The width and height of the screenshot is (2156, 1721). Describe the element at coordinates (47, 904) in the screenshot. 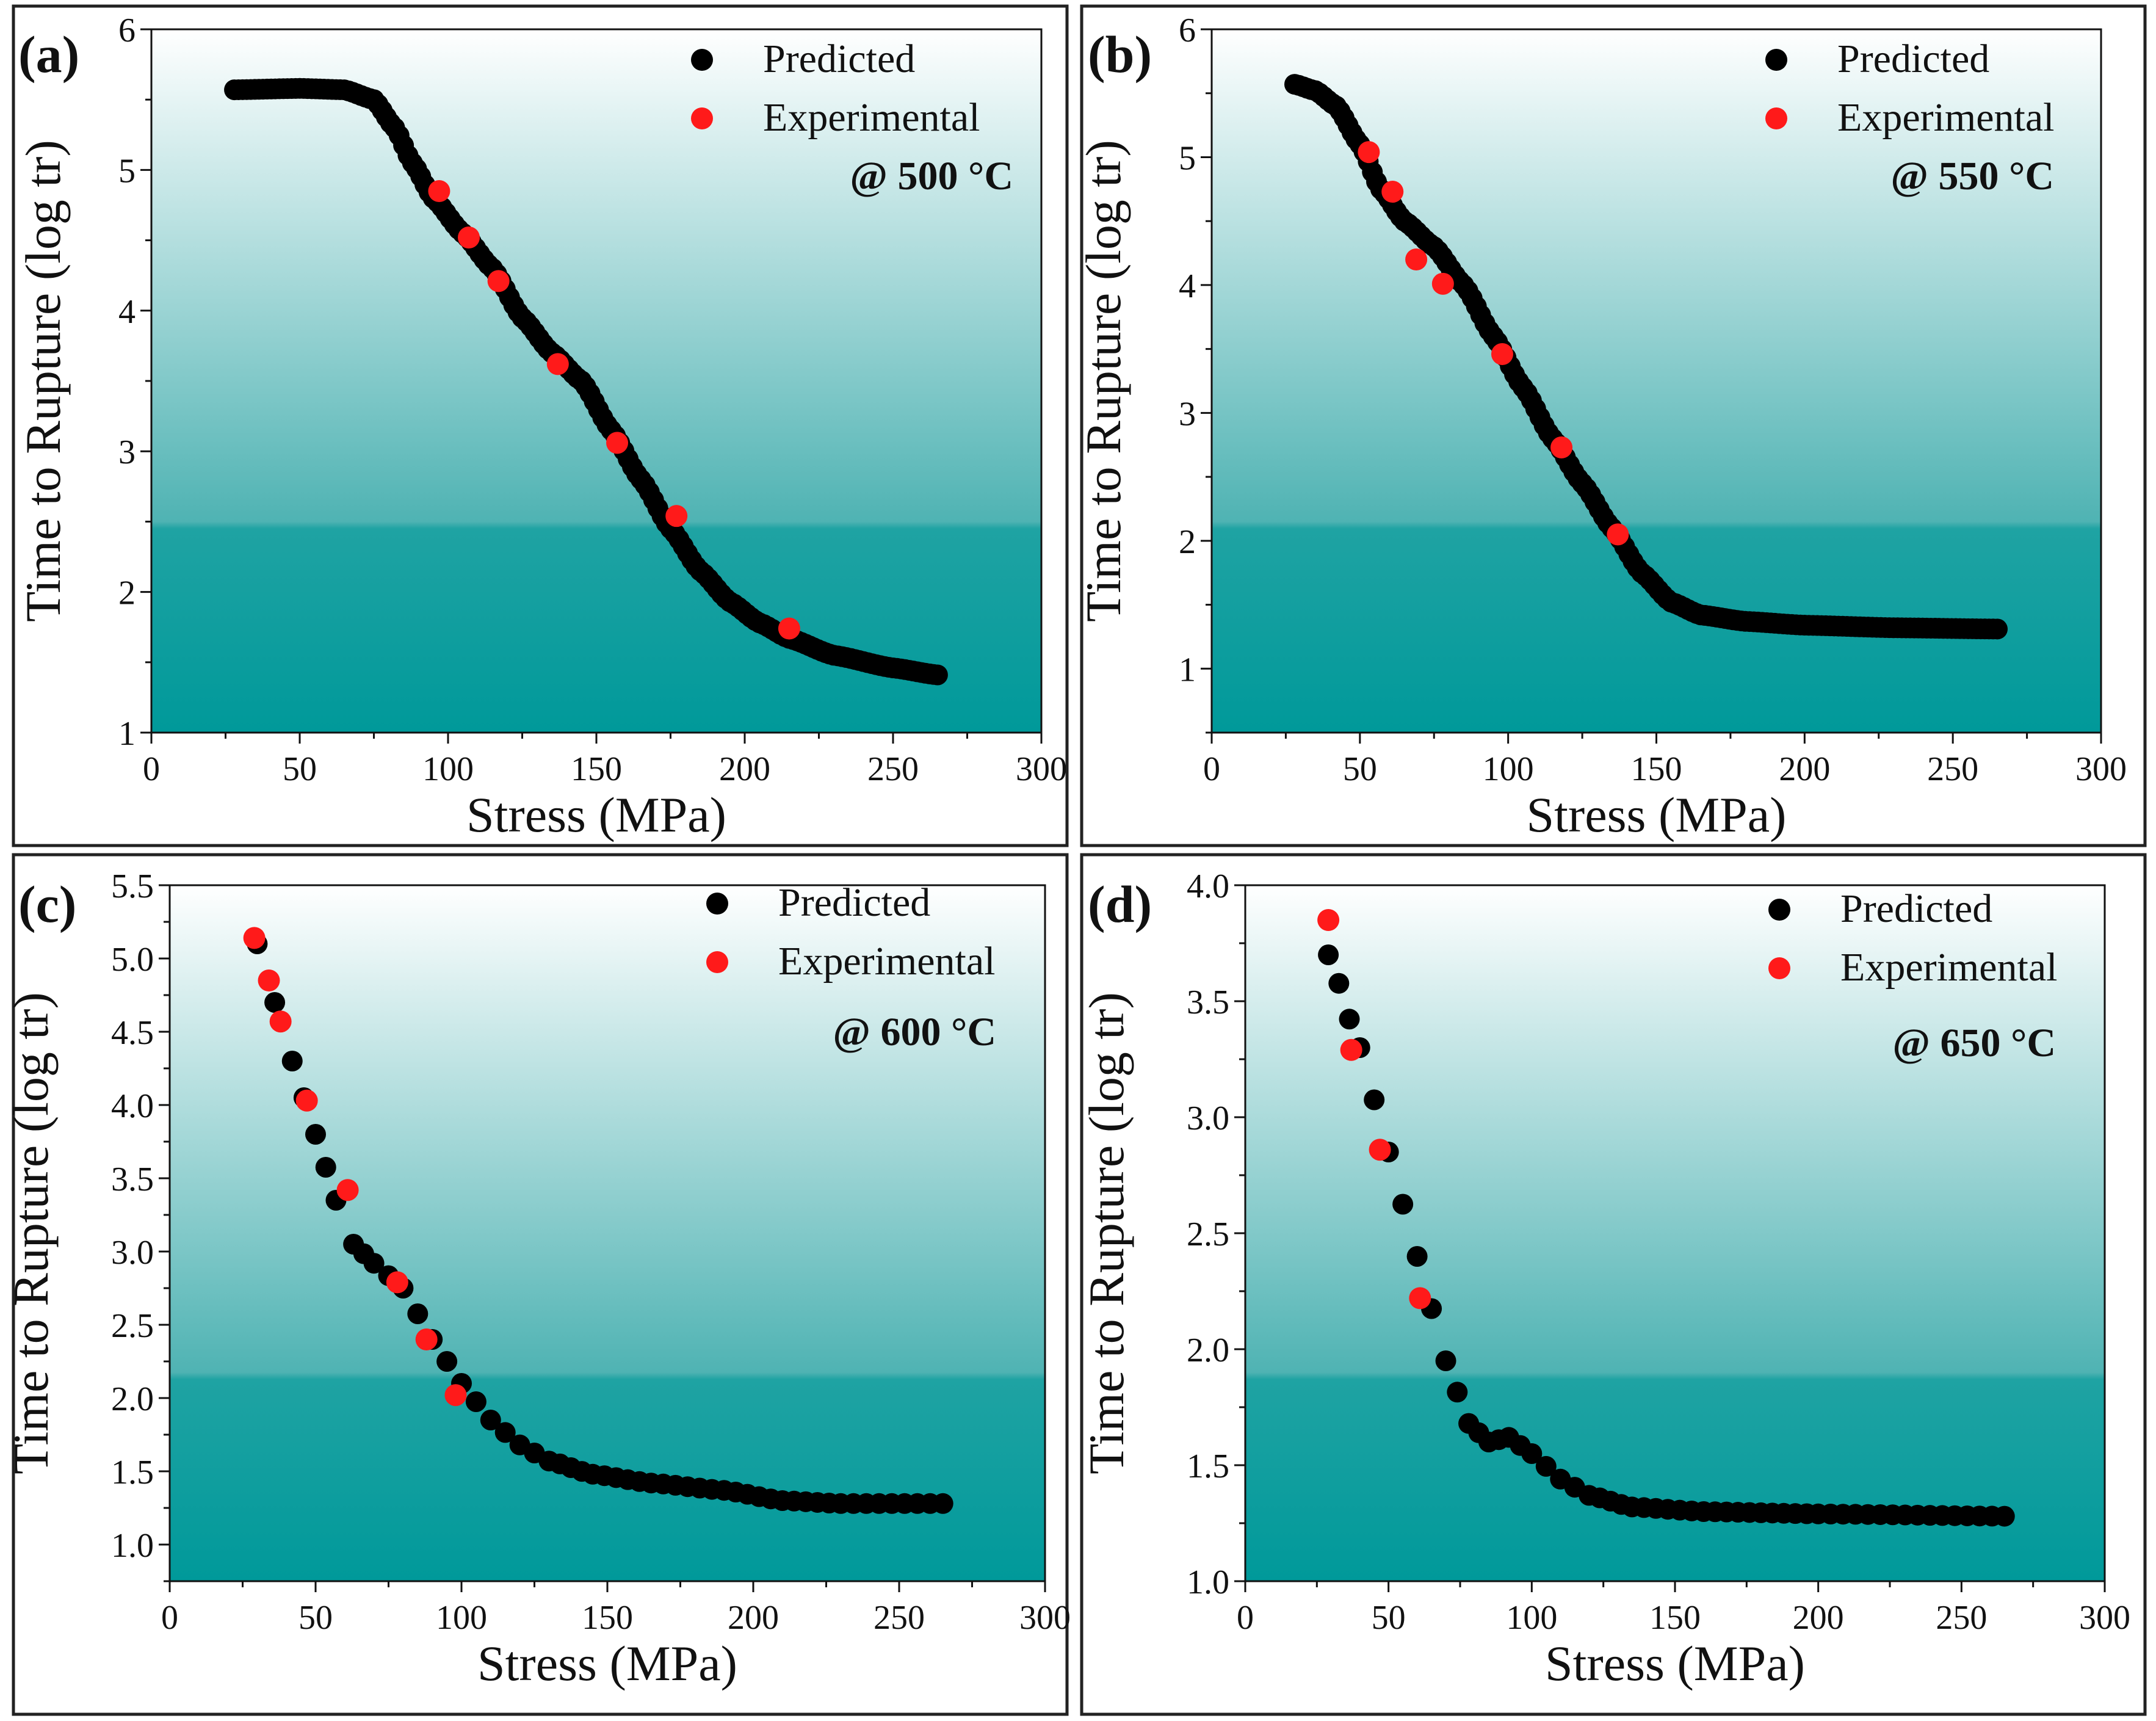

I see `panel-label: (c)` at that location.